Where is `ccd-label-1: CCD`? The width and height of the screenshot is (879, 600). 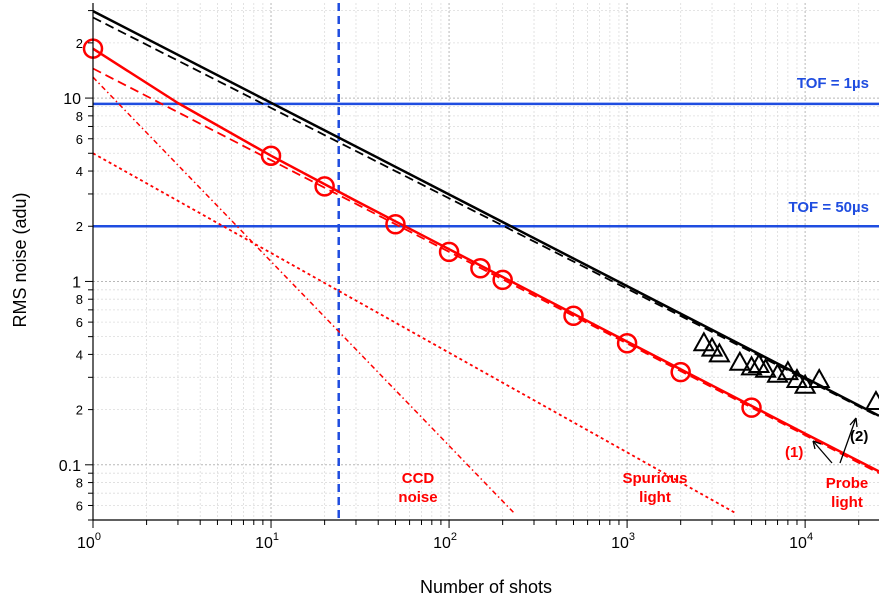
ccd-label-1: CCD is located at coordinates (418, 478).